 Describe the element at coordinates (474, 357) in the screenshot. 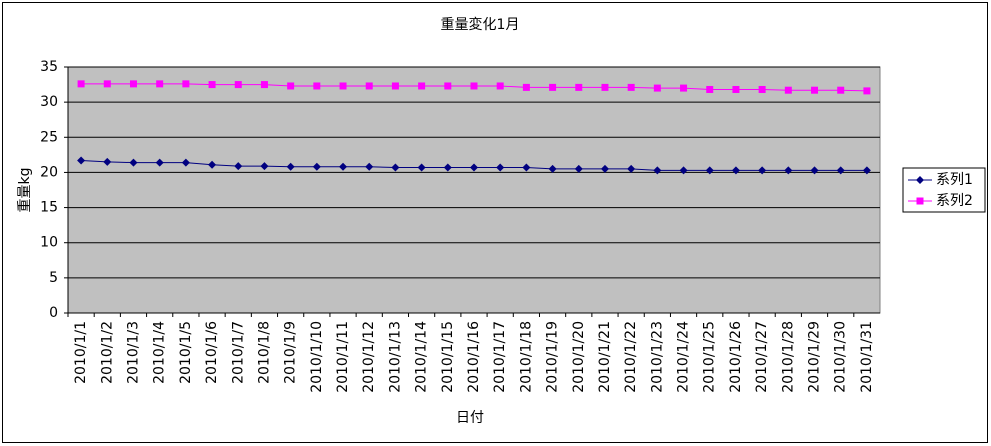

I see `x-tick-label: 2010/1/16` at that location.